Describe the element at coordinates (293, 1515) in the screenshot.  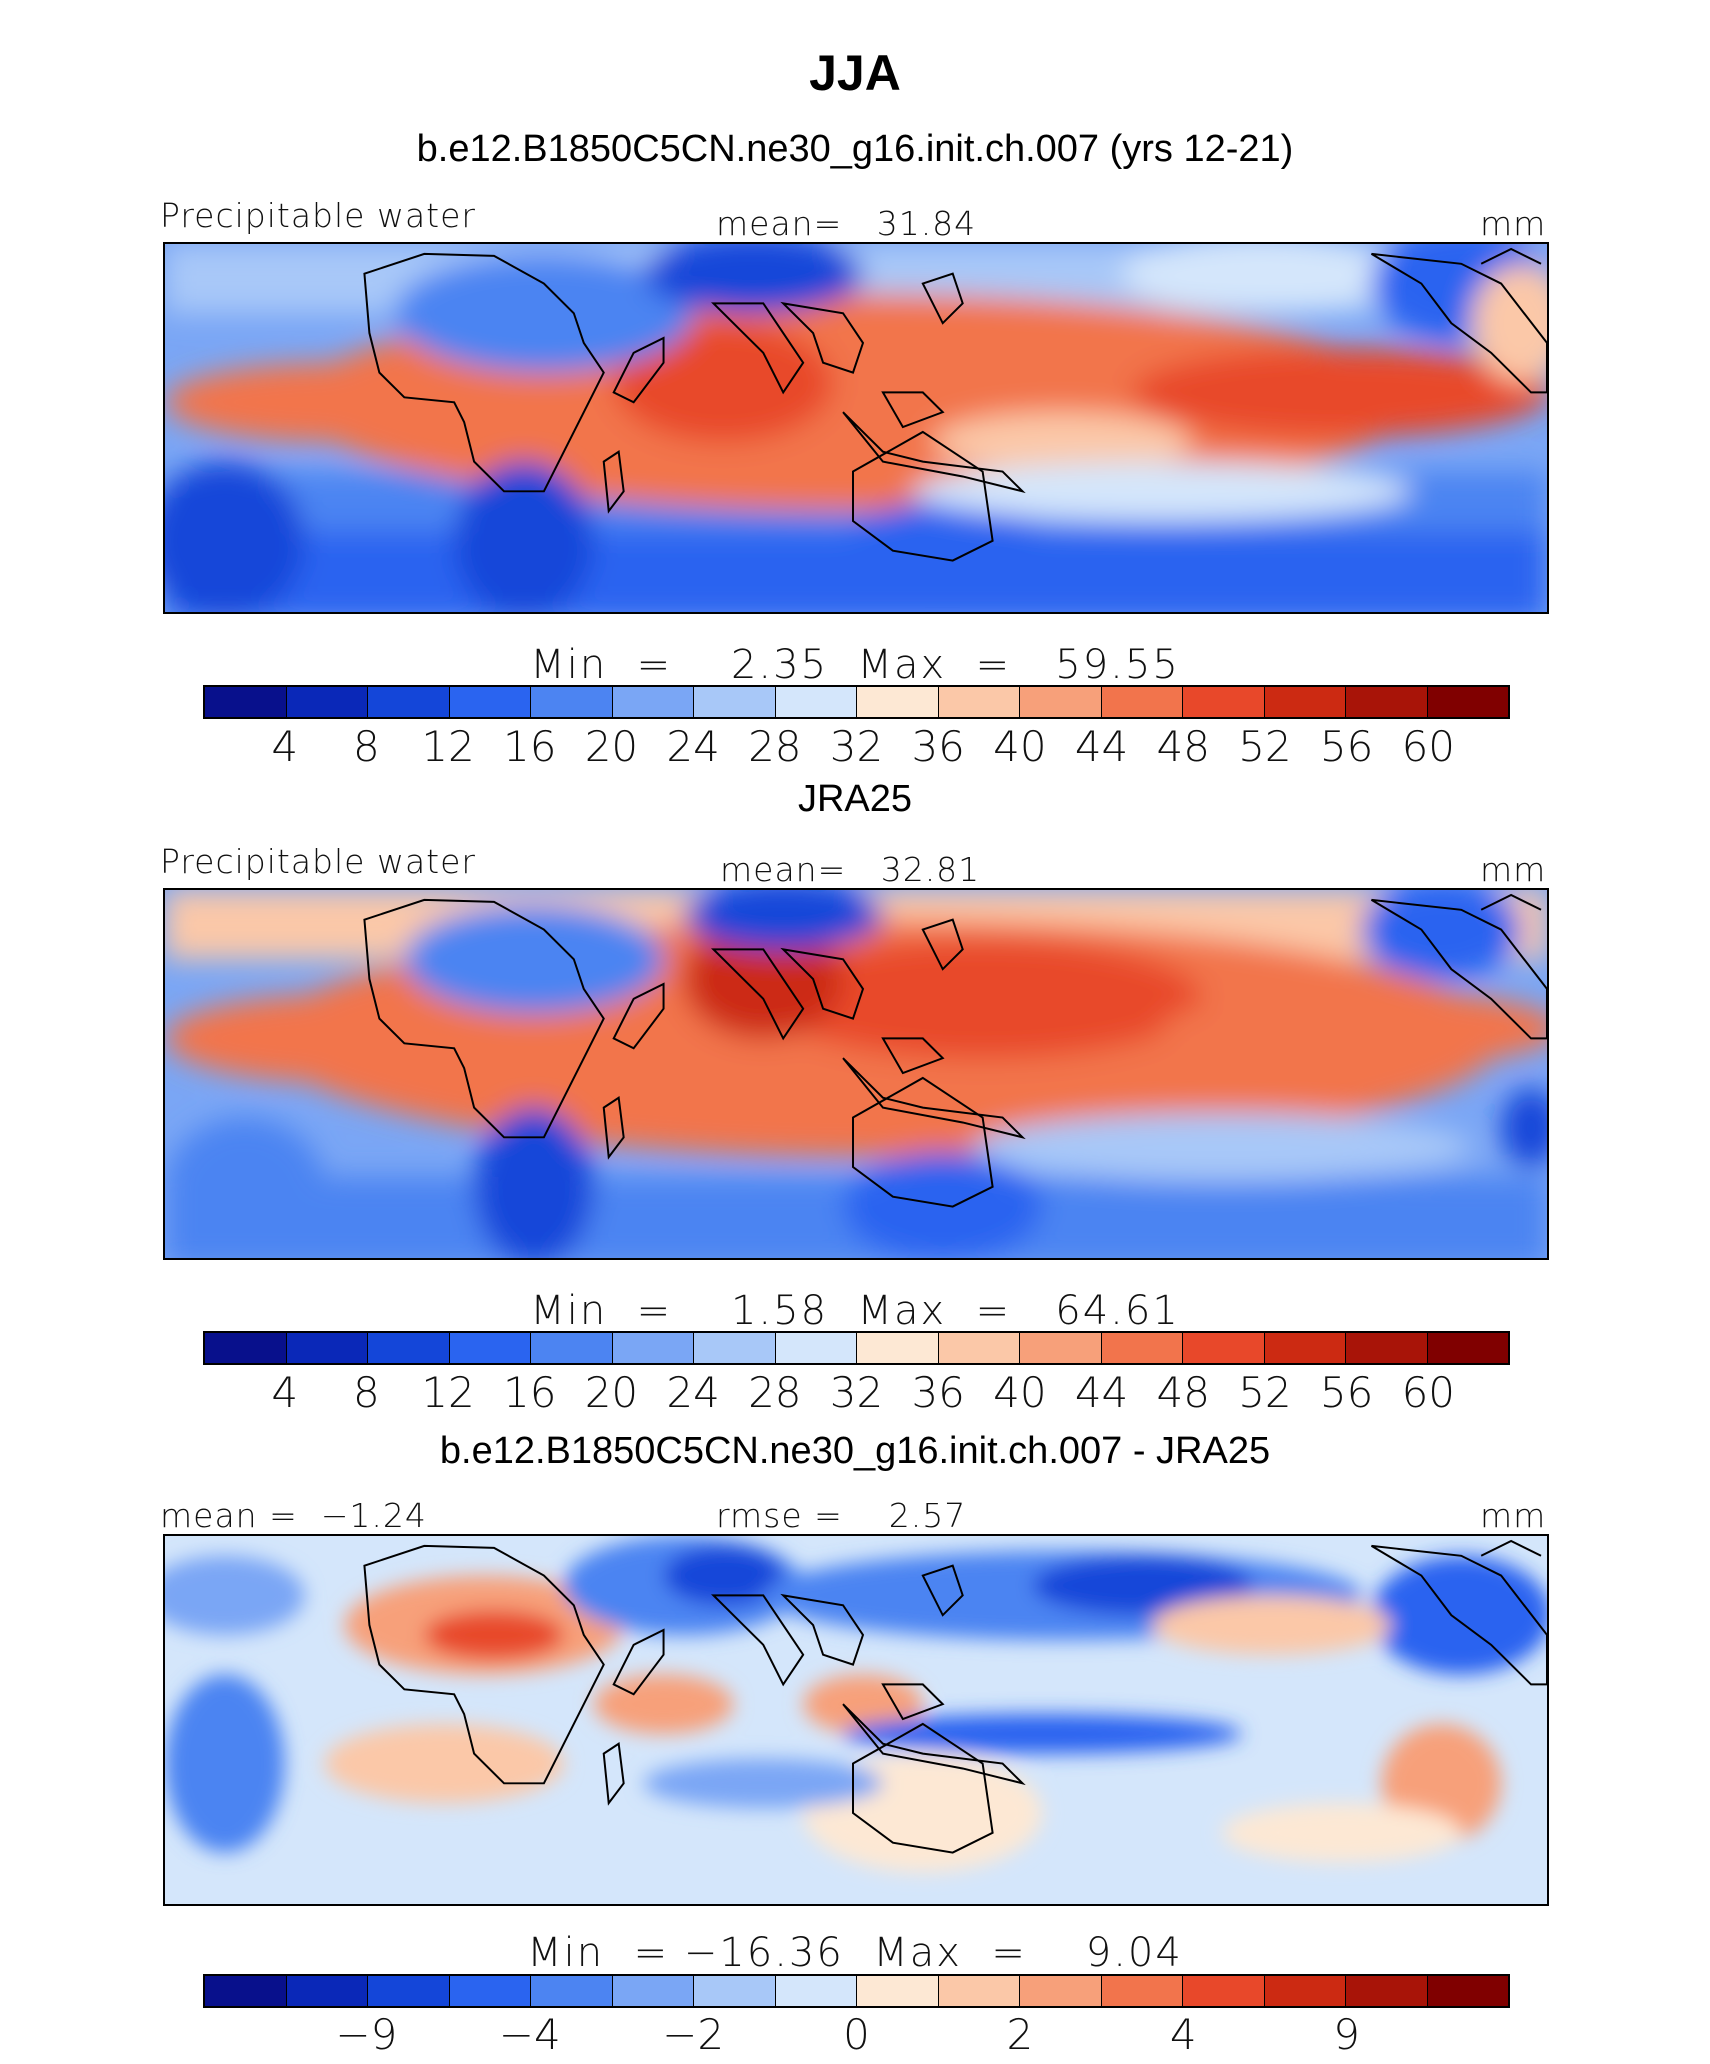
I see `panel3-left-label: mean = −1.24` at that location.